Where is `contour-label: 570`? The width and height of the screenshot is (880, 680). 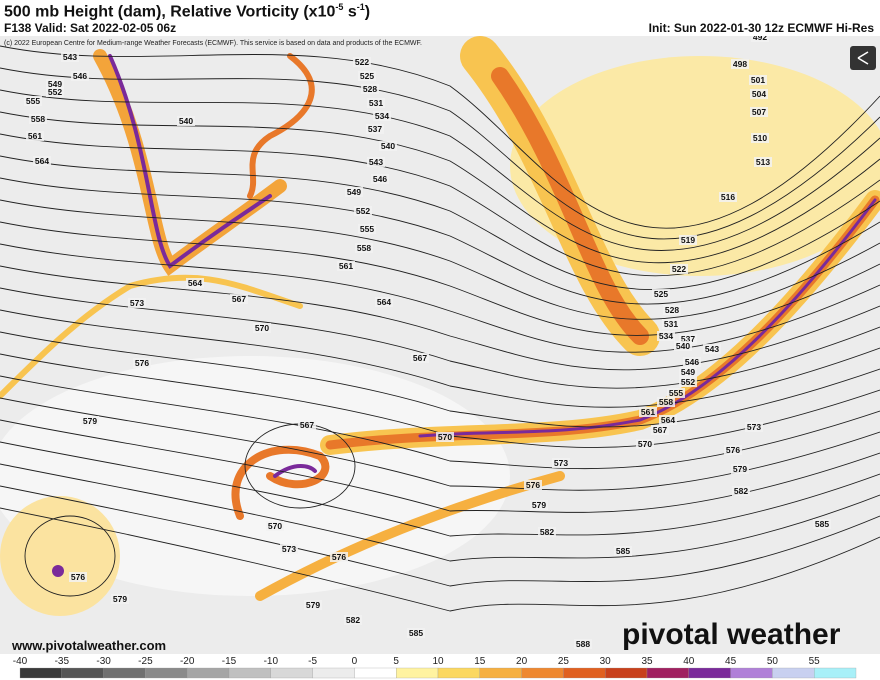 contour-label: 570 is located at coordinates (262, 328).